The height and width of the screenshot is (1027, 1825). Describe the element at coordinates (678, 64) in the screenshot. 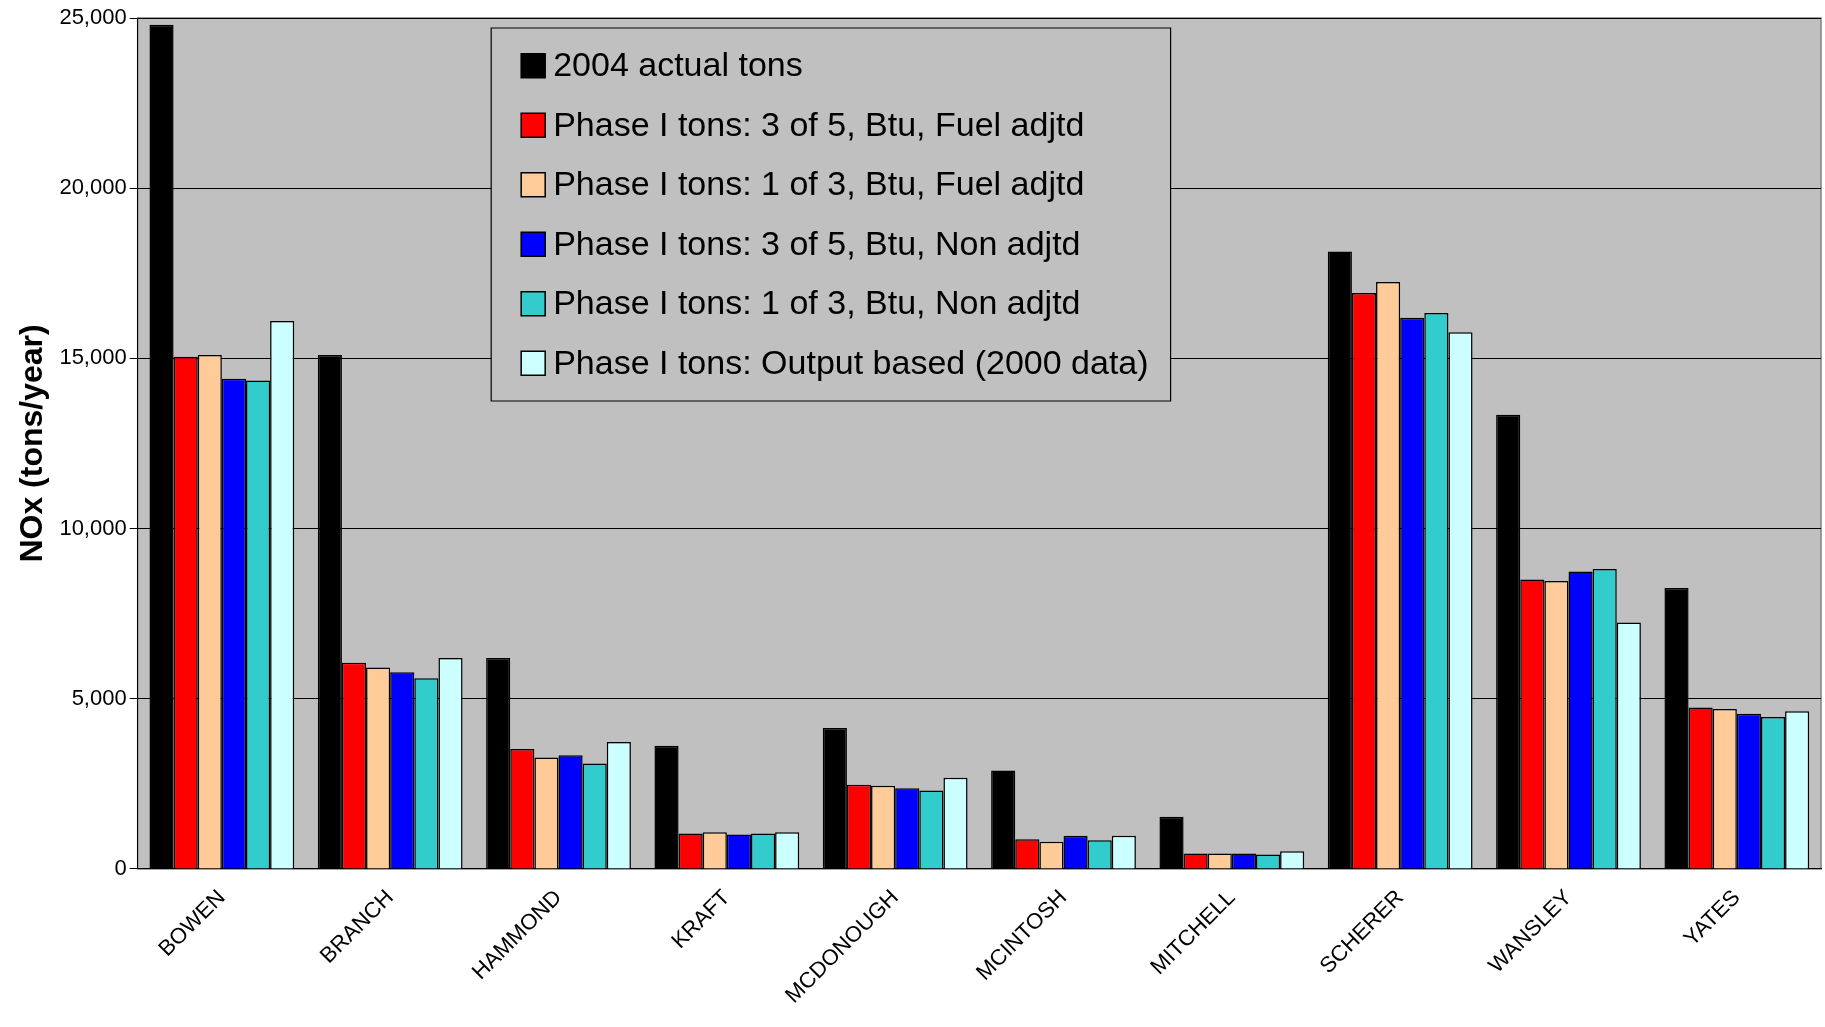

I see `legend-label: 2004 actual tons` at that location.